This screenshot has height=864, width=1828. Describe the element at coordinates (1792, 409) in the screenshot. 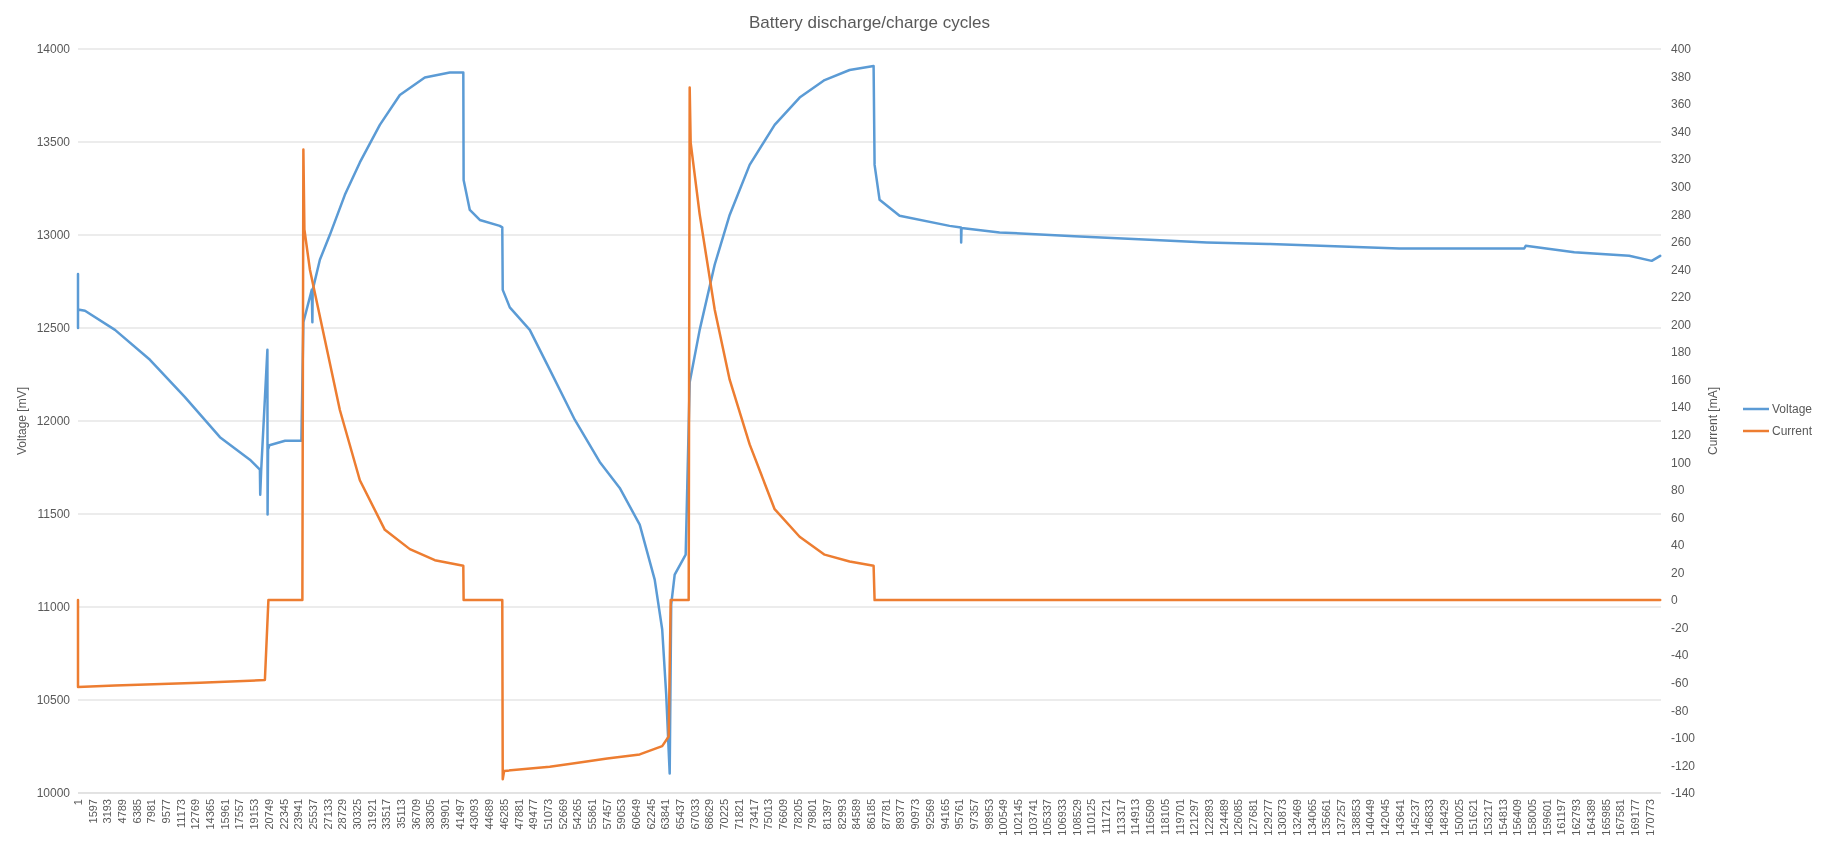

I see `legend-label: Voltage` at that location.